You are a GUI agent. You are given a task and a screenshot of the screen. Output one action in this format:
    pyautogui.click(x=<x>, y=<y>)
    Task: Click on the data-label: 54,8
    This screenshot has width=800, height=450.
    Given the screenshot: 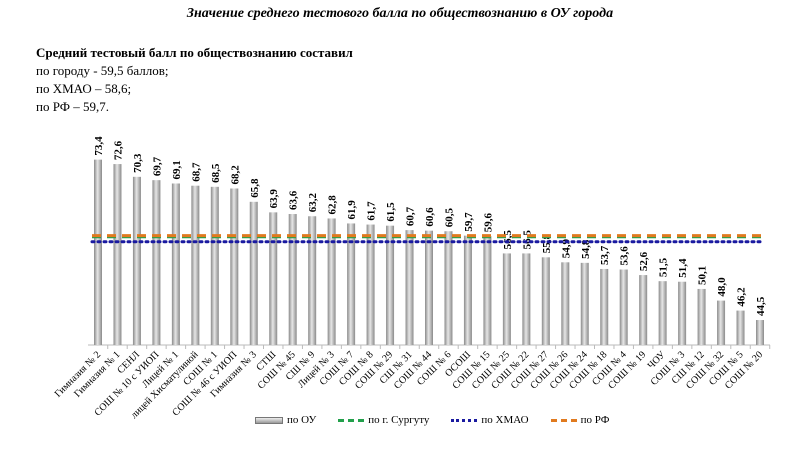 What is the action you would take?
    pyautogui.click(x=586, y=249)
    